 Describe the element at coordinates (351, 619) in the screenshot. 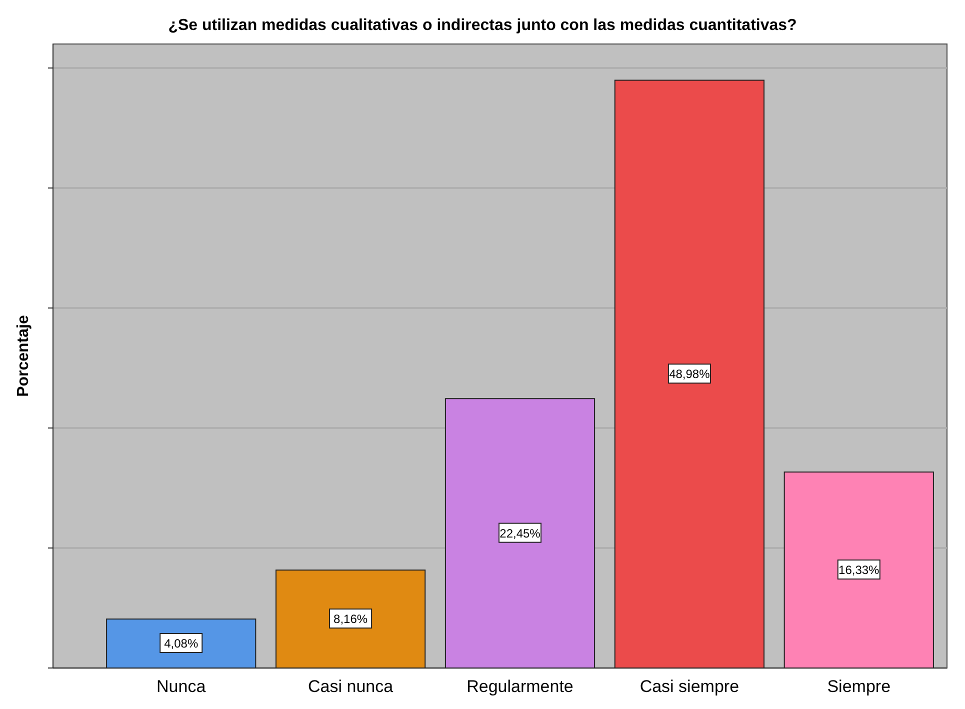

I see `data-label: 8,16%` at that location.